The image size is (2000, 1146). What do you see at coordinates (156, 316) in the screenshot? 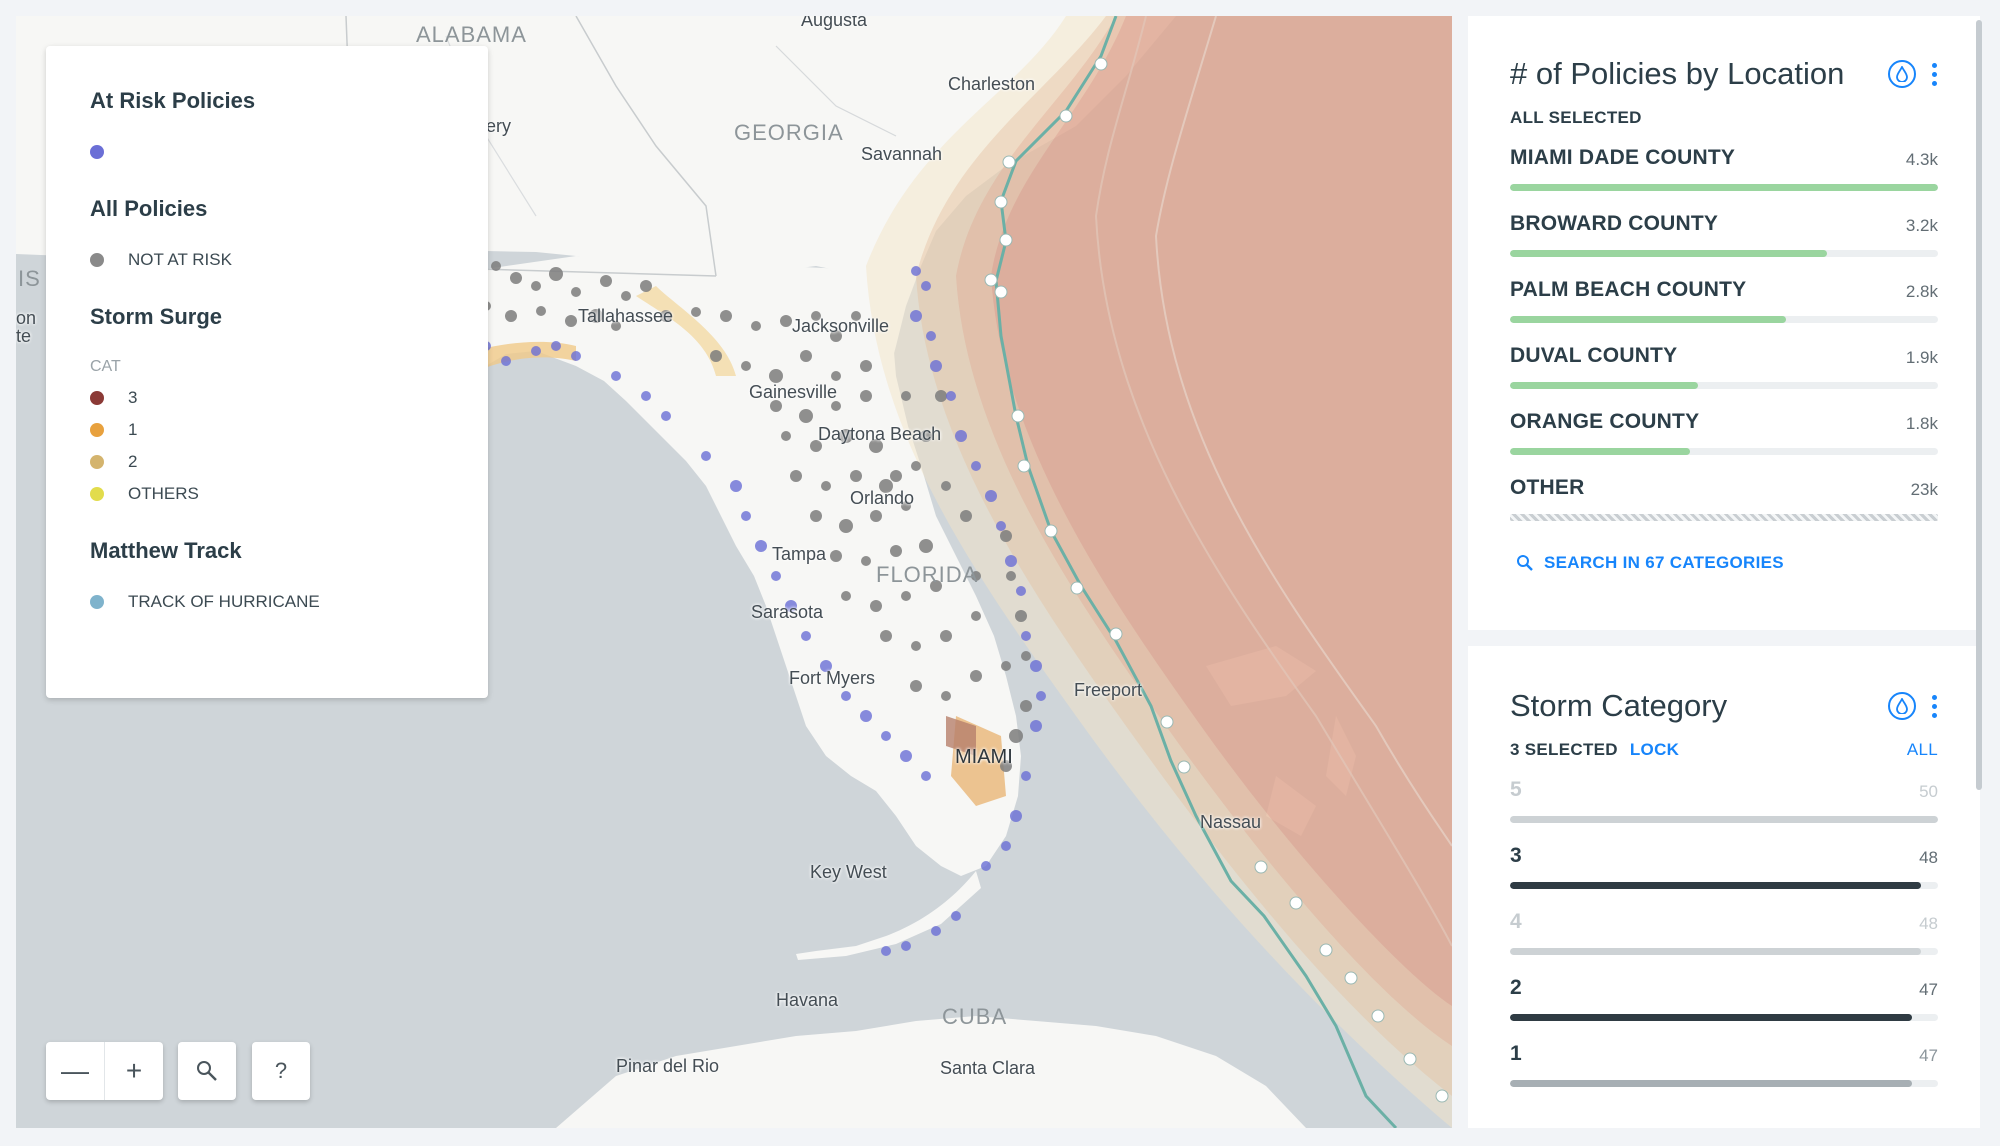
I see `legend-storm-surge-title: Storm Surge` at bounding box center [156, 316].